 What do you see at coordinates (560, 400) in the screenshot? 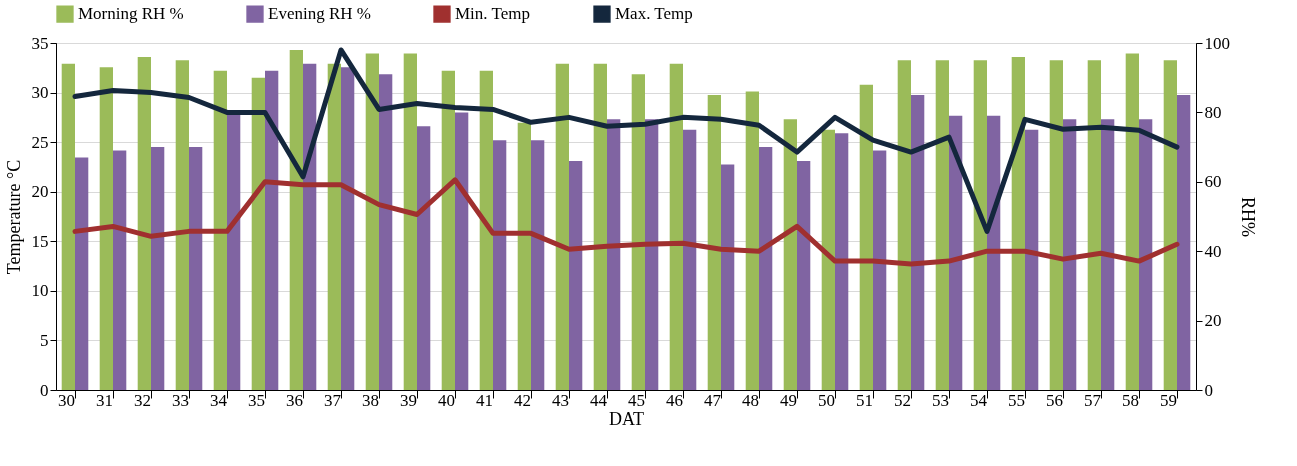
I see `x-tick-label: 43` at bounding box center [560, 400].